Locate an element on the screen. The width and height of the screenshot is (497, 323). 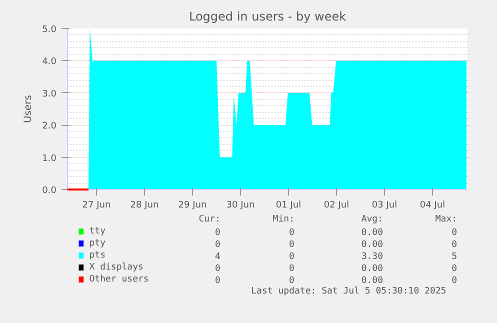
legend-label: tty is located at coordinates (97, 231).